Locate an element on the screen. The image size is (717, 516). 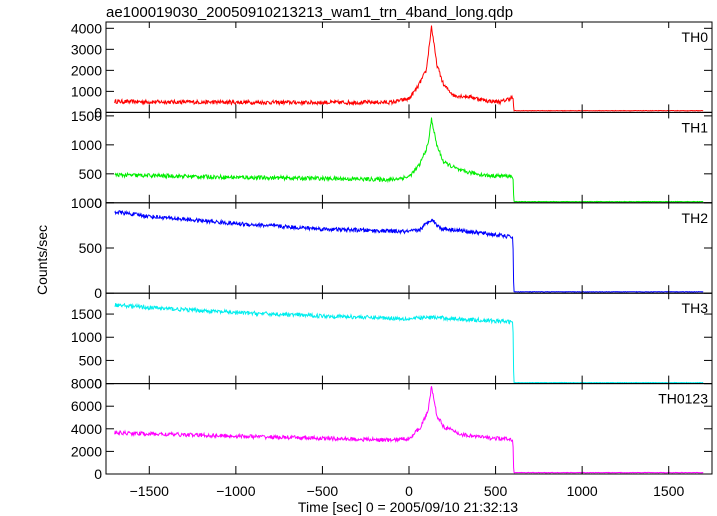
panel-label: TH1 is located at coordinates (695, 127).